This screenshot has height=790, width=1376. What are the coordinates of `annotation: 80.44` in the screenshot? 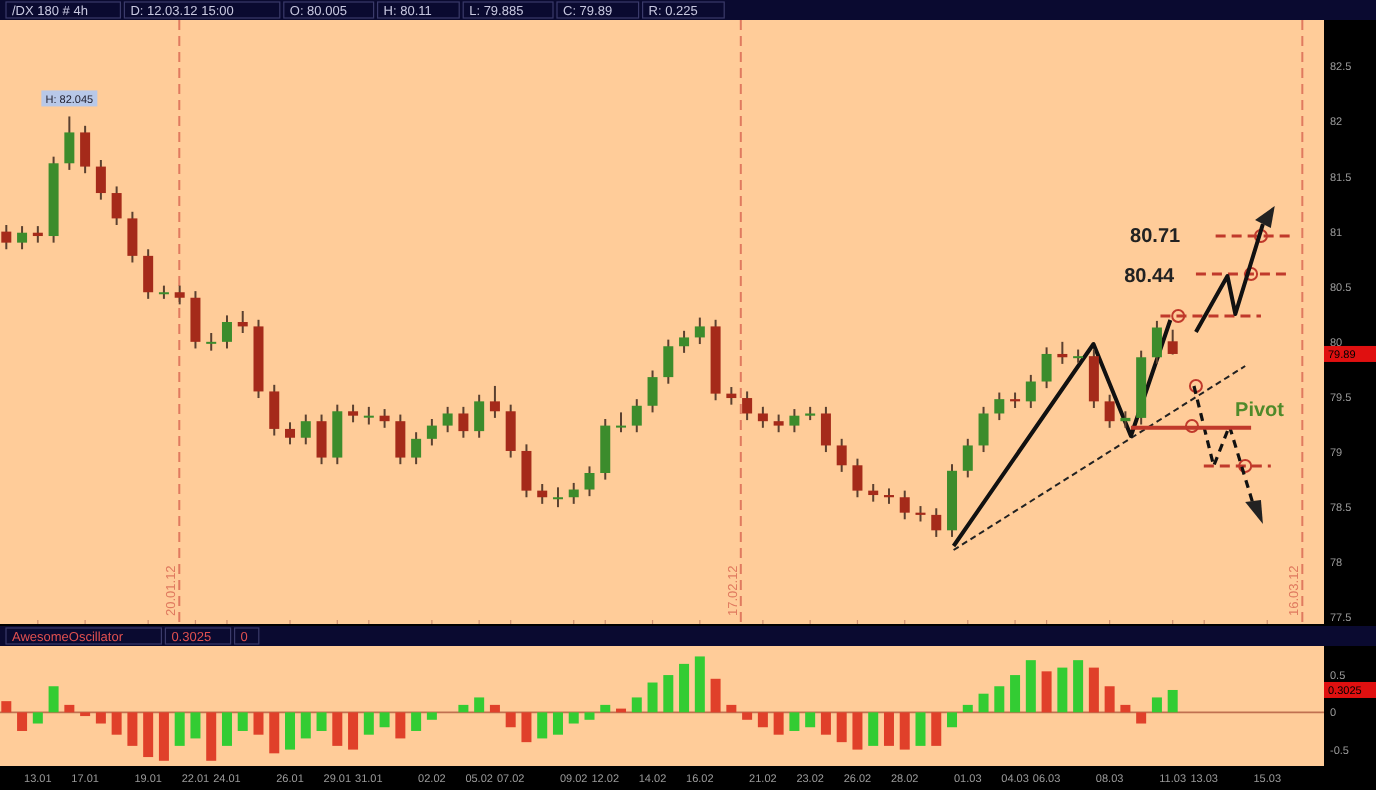 It's located at (1150, 277).